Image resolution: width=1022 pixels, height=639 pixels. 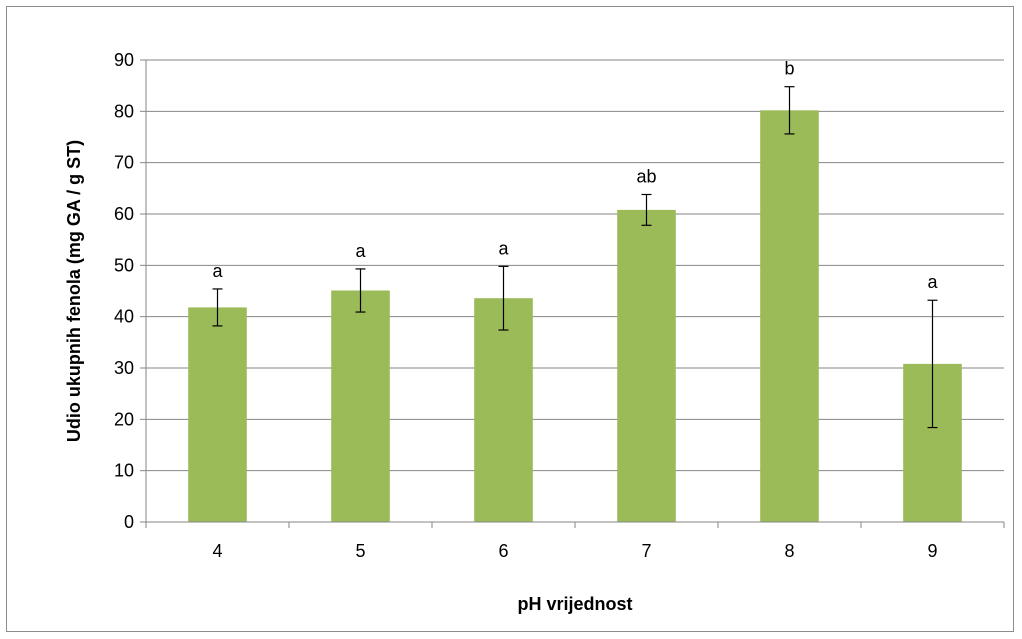 I want to click on y-tick-label: 0, so click(x=129, y=522).